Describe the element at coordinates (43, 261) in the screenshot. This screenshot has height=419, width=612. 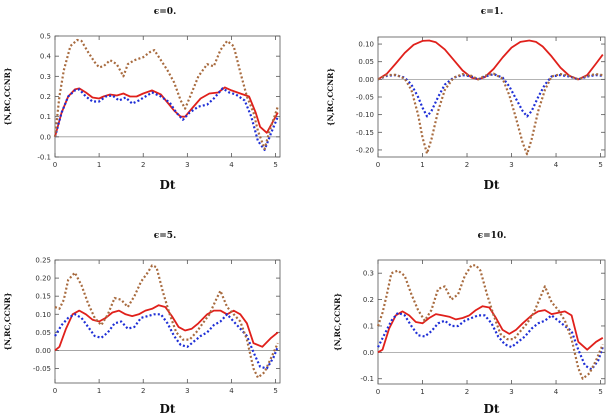
I see `y-tick-label: 0.25` at that location.